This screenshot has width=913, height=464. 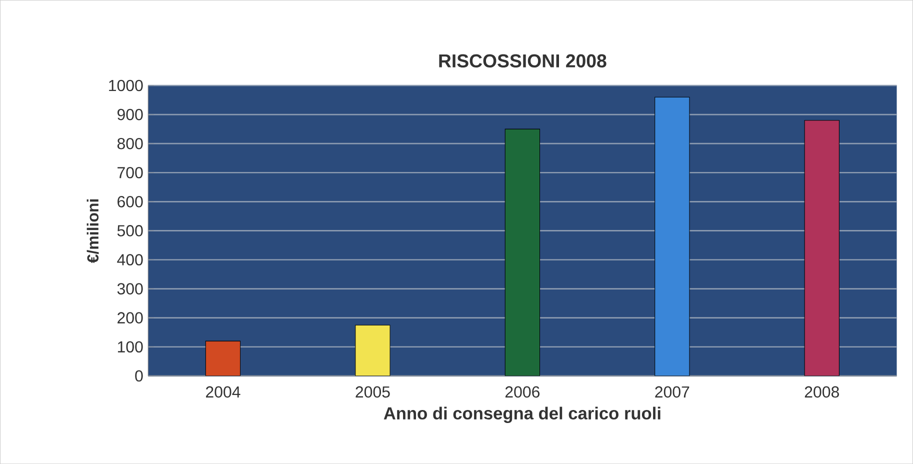 I want to click on y-tick-label: 900, so click(x=130, y=114).